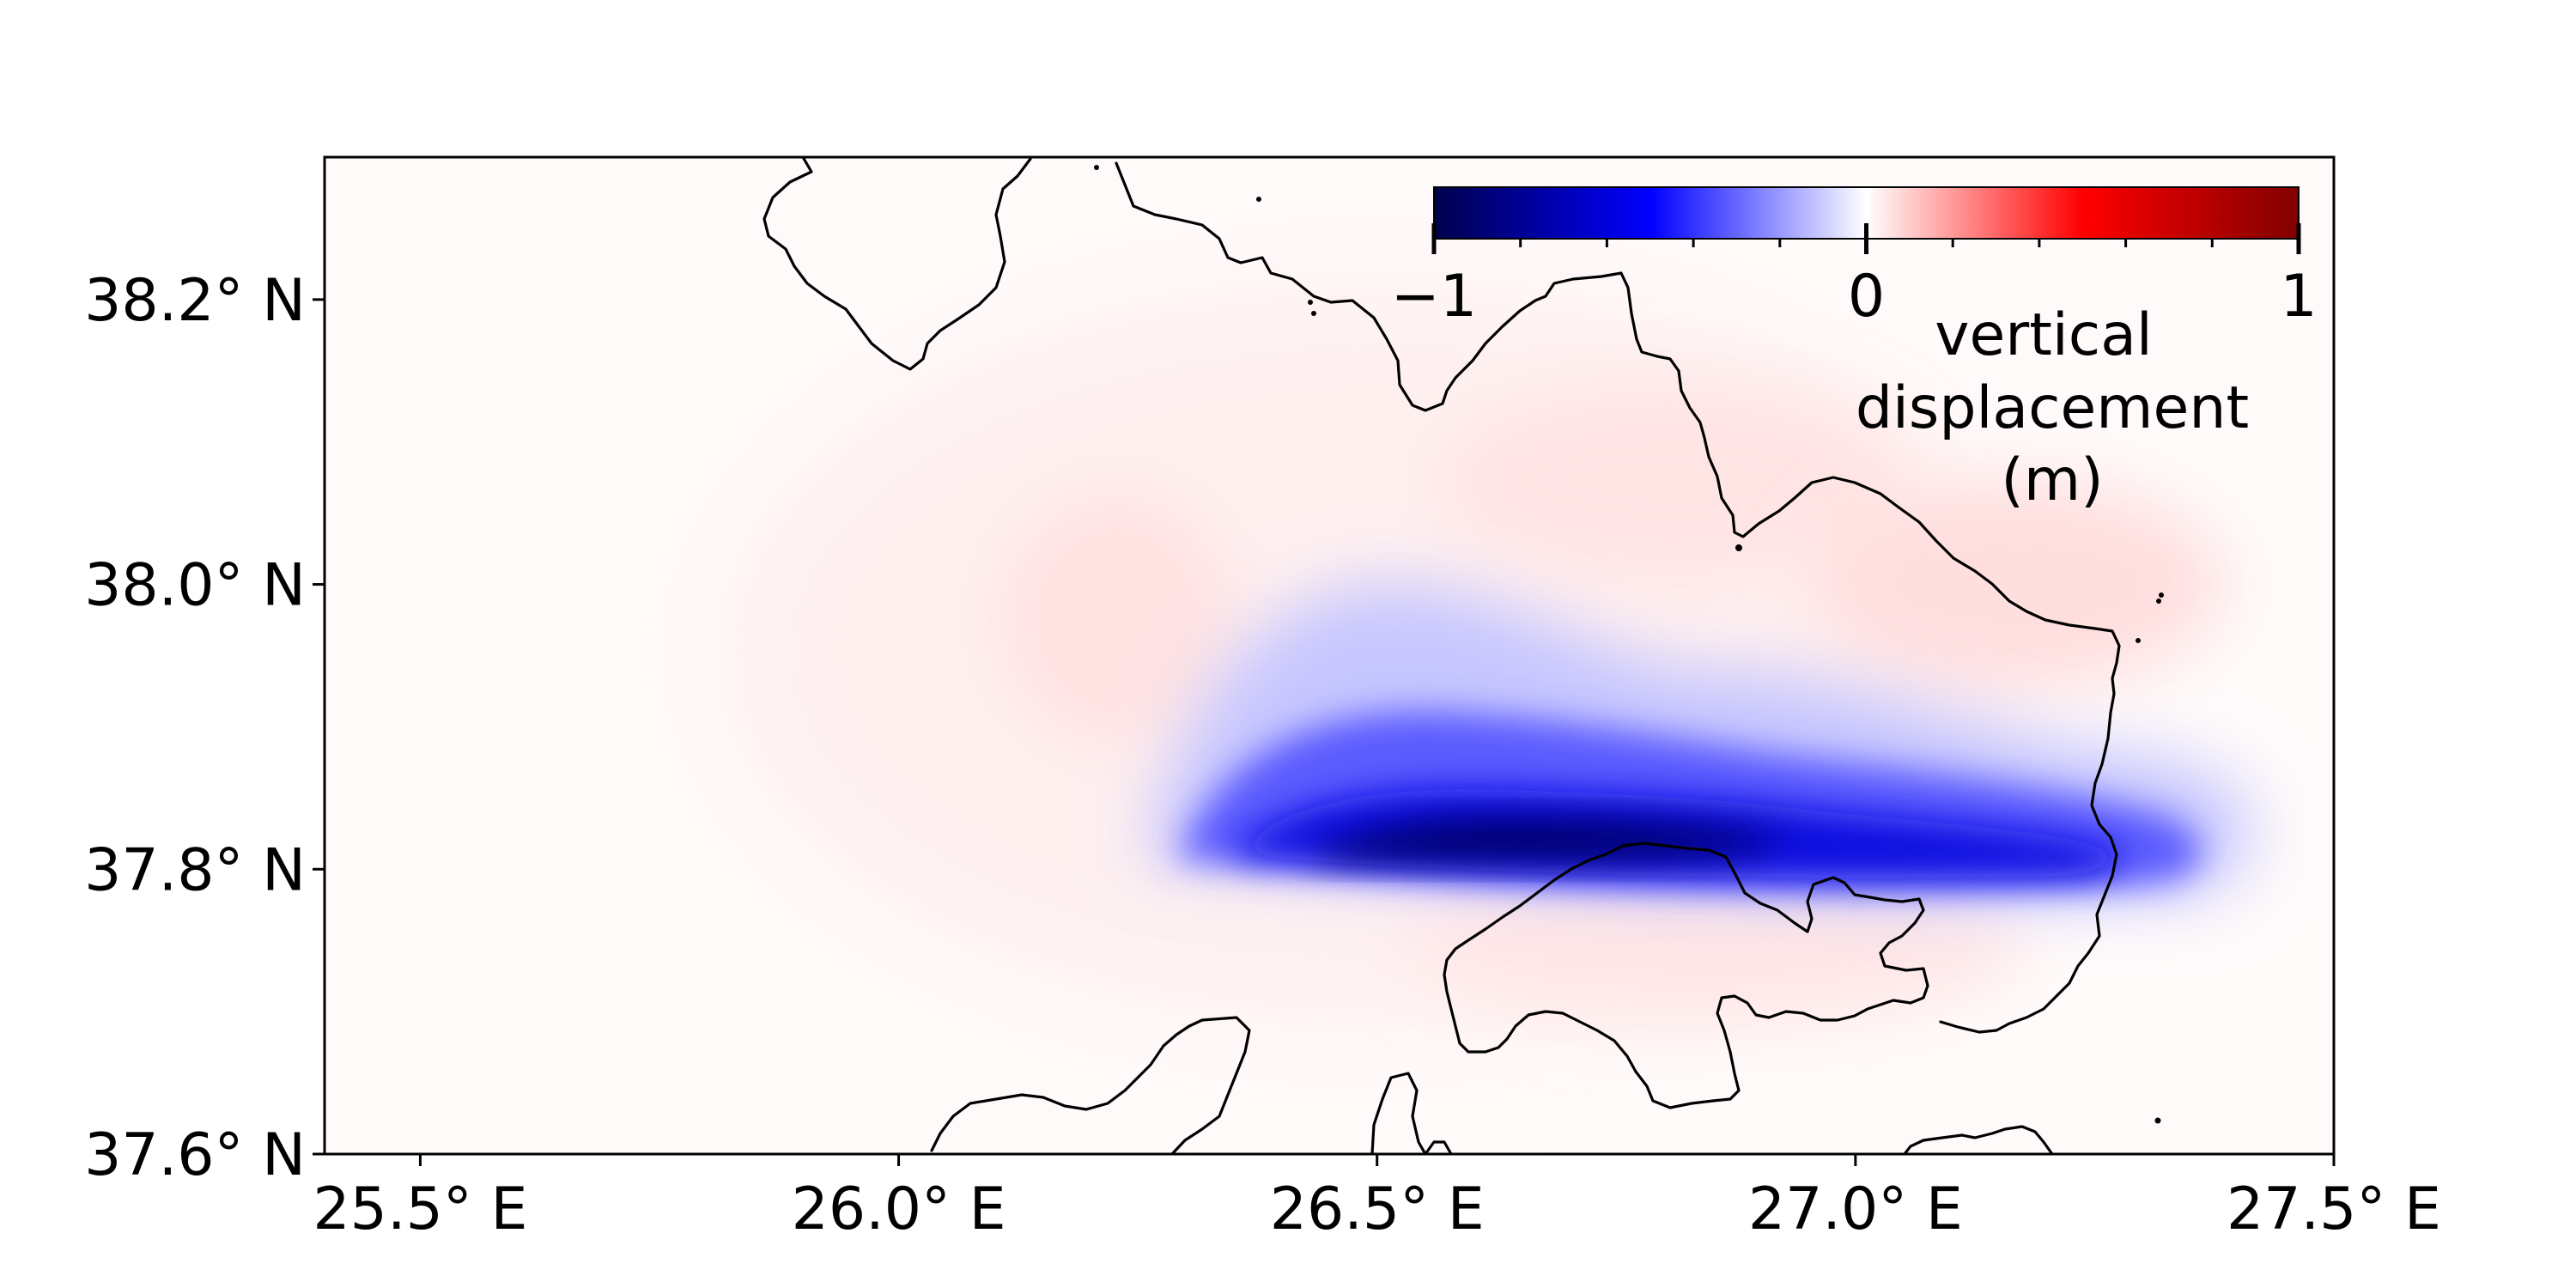  Describe the element at coordinates (195, 1155) in the screenshot. I see `y-tick-label: 37.6° N` at that location.